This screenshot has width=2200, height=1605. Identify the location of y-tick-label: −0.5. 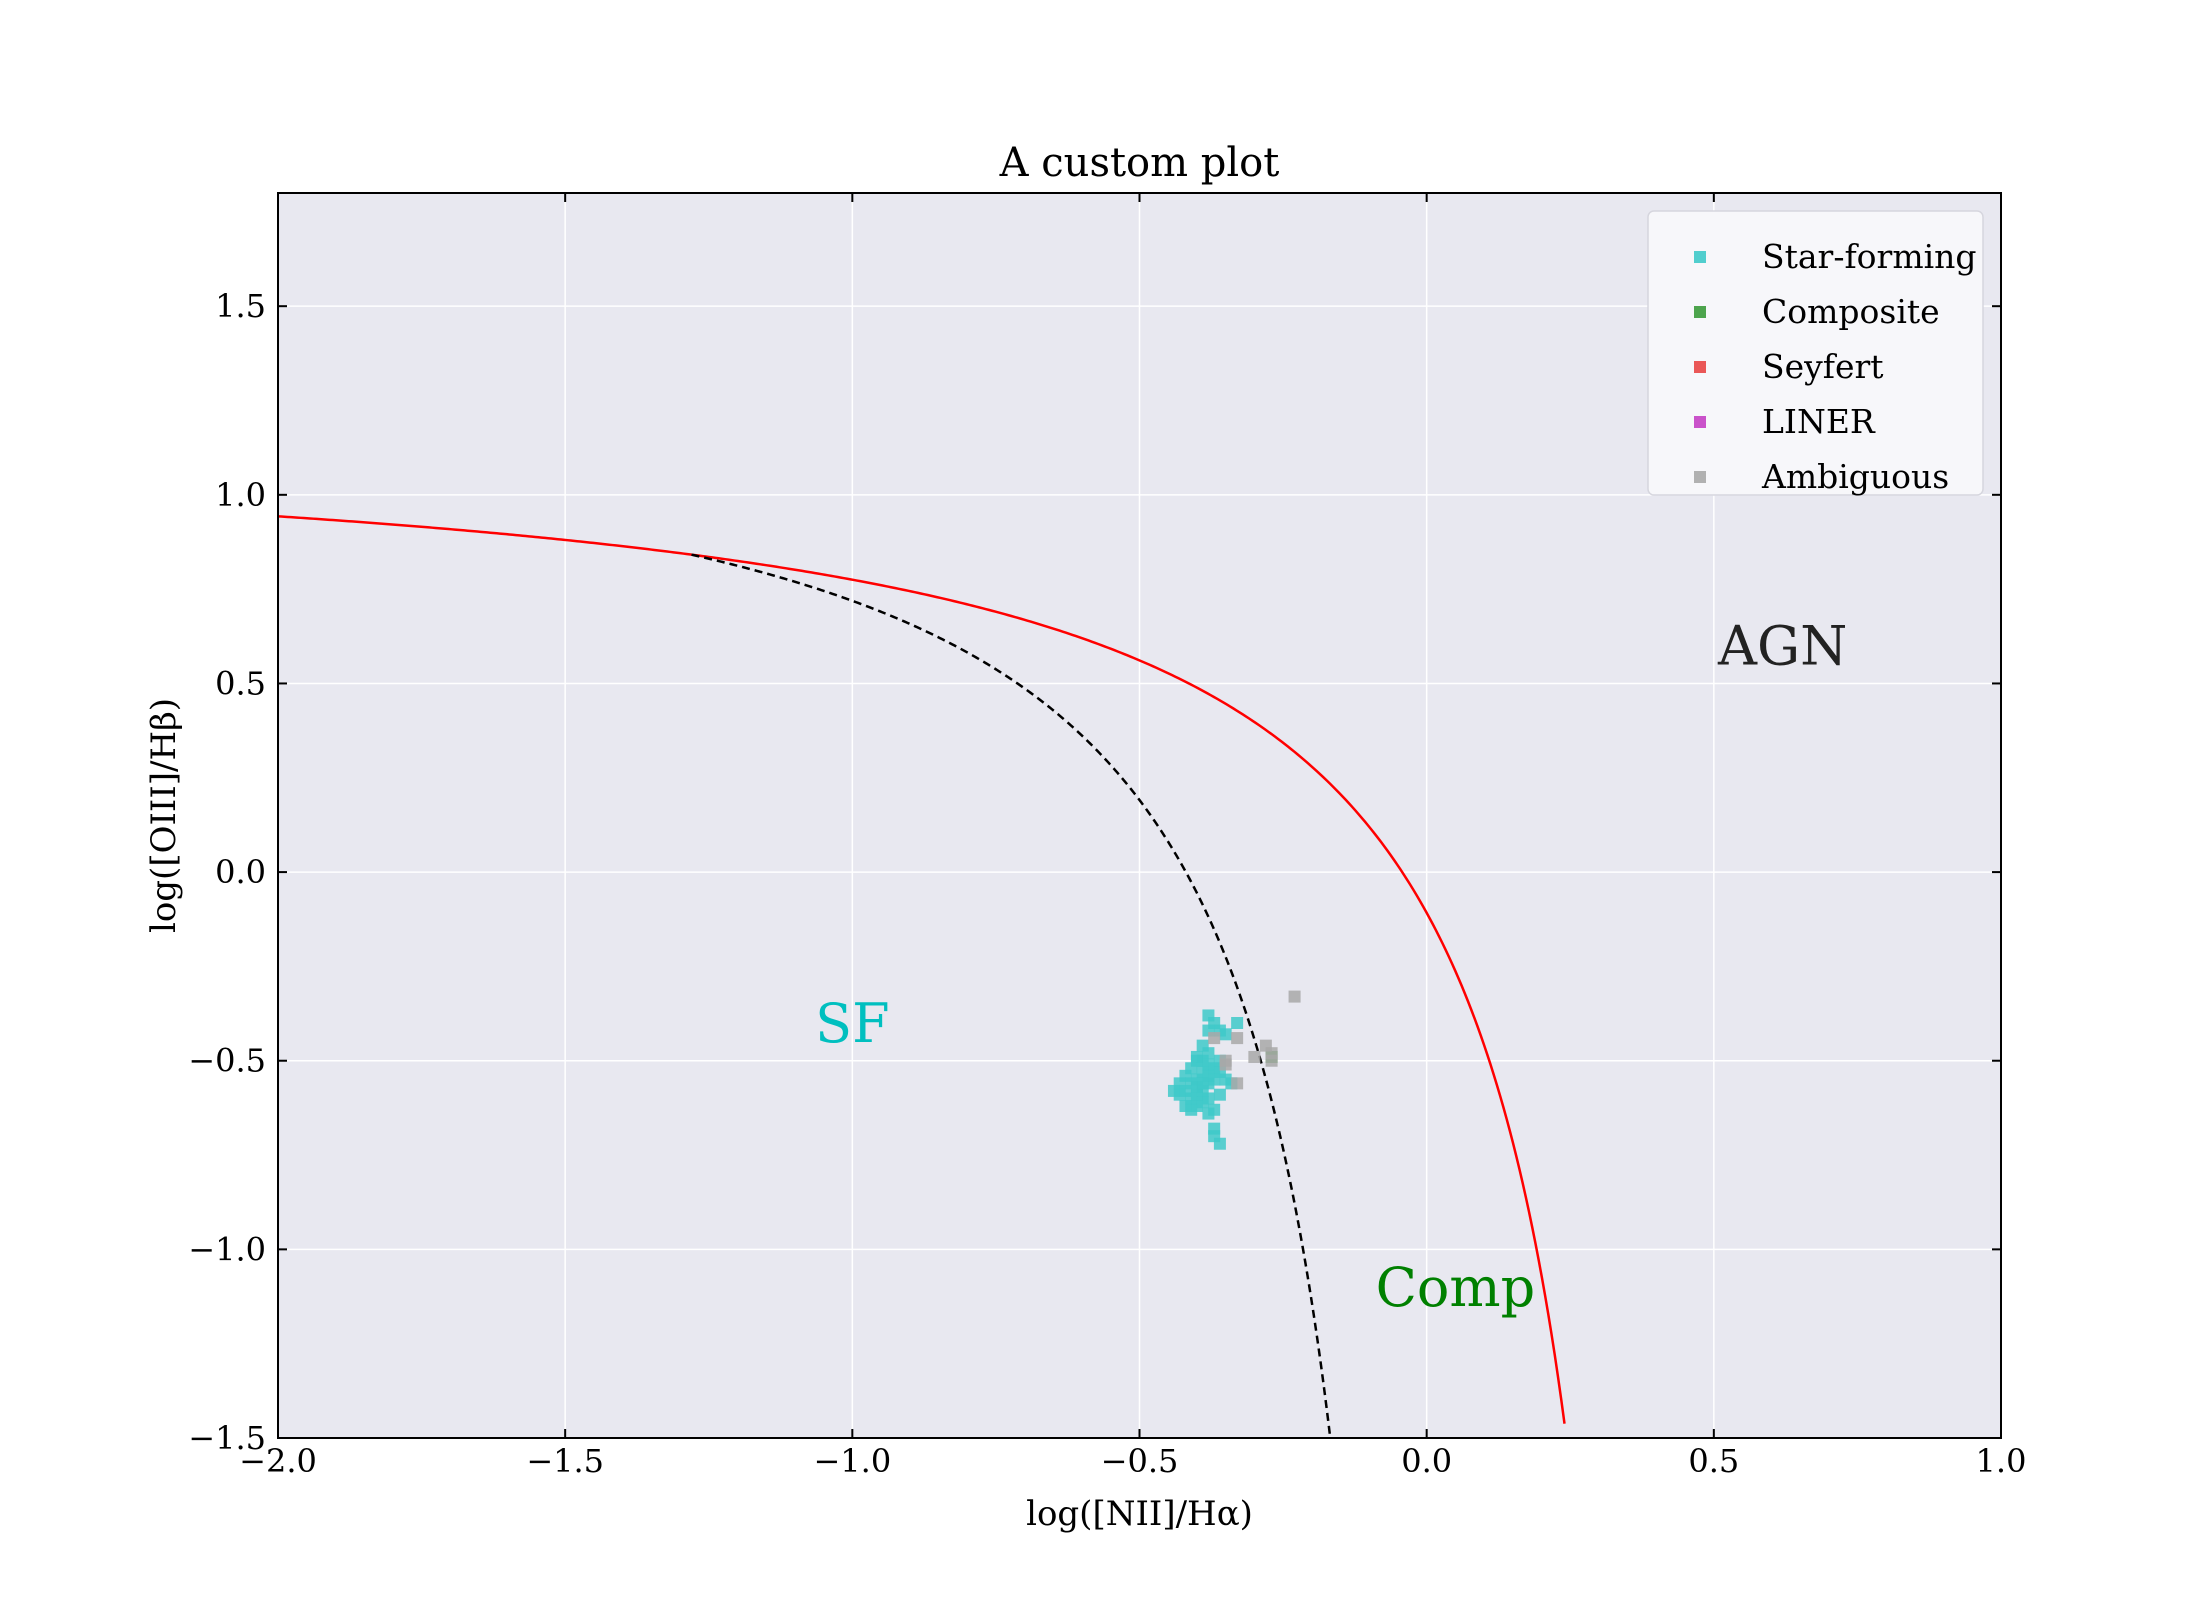
(227, 1061).